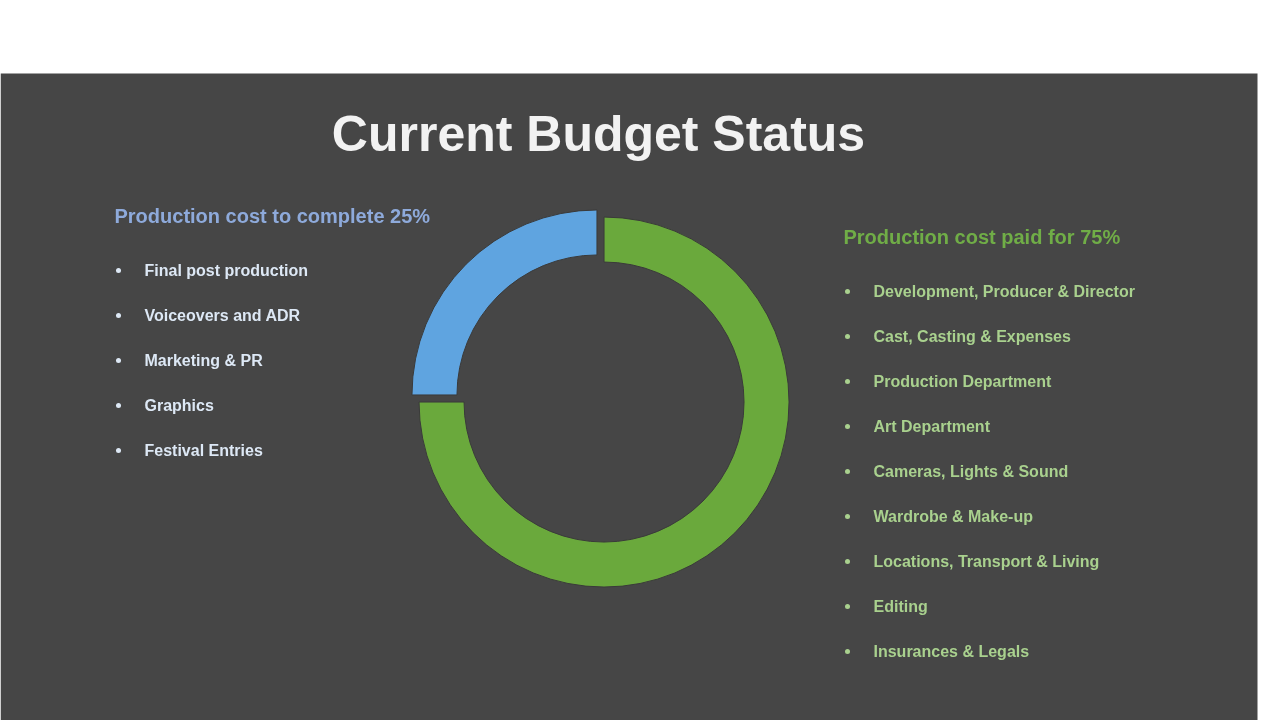 Image resolution: width=1280 pixels, height=720 pixels. What do you see at coordinates (932, 426) in the screenshot?
I see `text: Art Department` at bounding box center [932, 426].